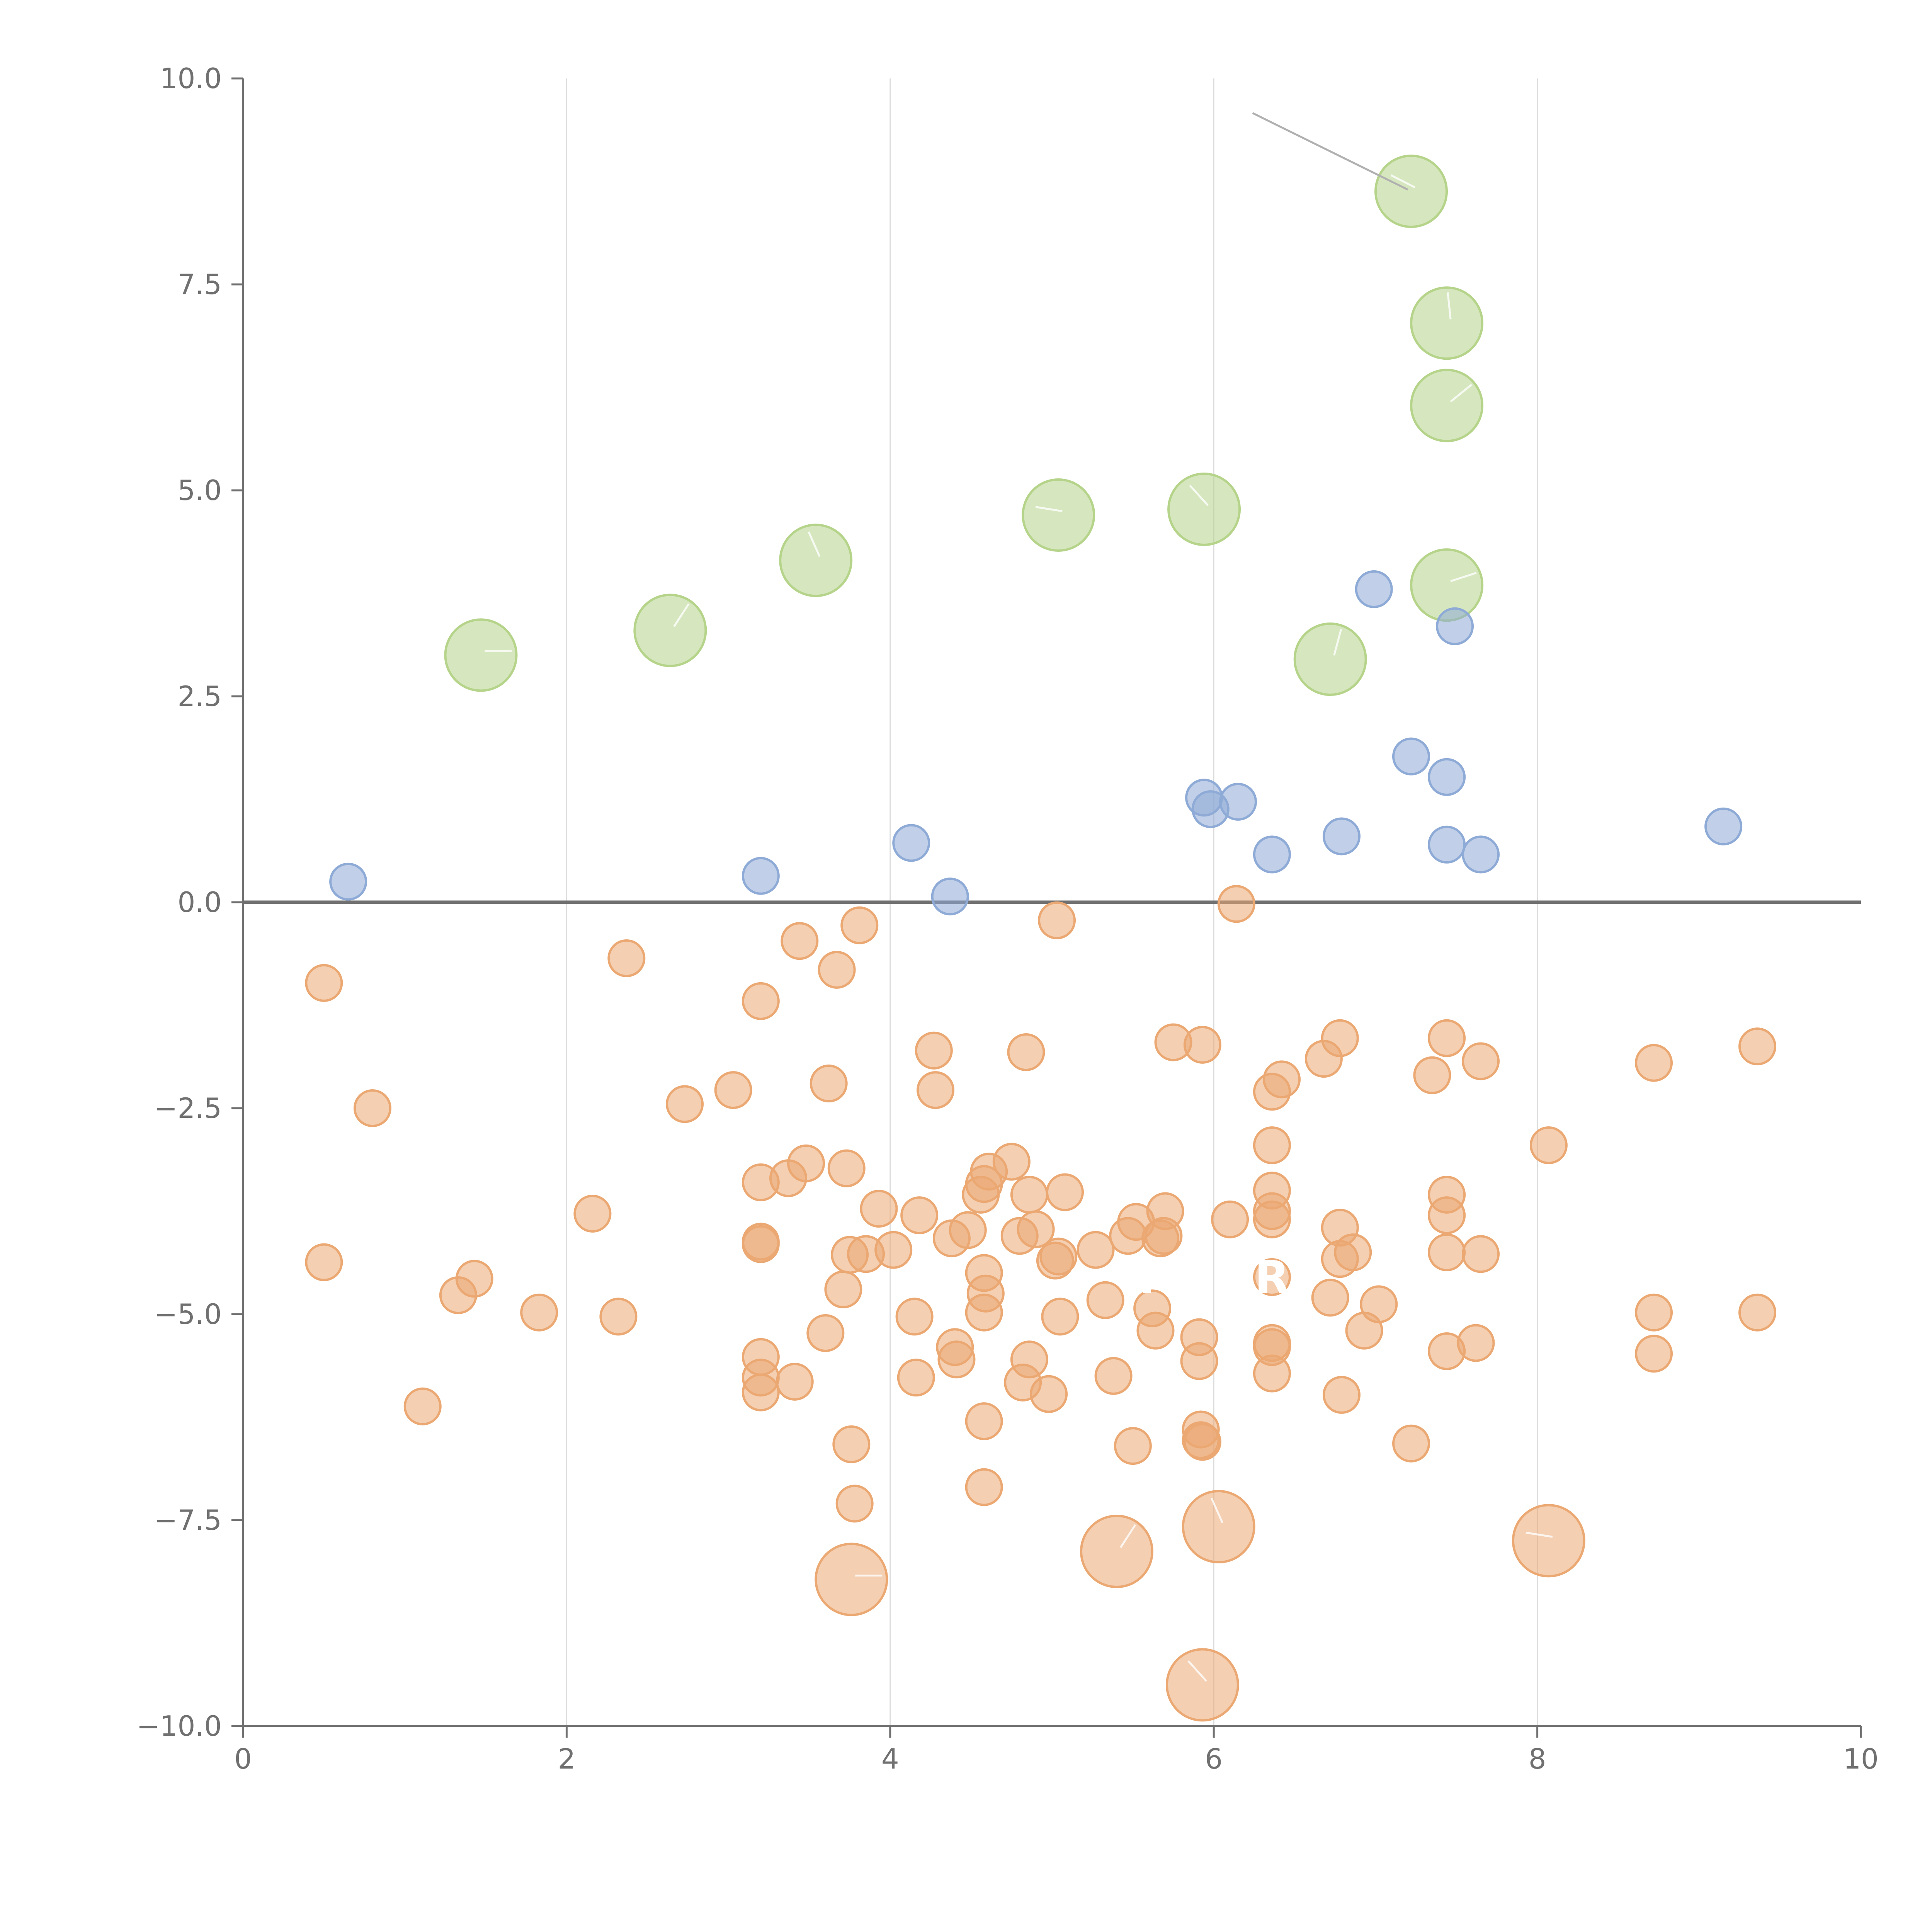  What do you see at coordinates (188, 1520) in the screenshot?
I see `y-tick-label: −7.5` at bounding box center [188, 1520].